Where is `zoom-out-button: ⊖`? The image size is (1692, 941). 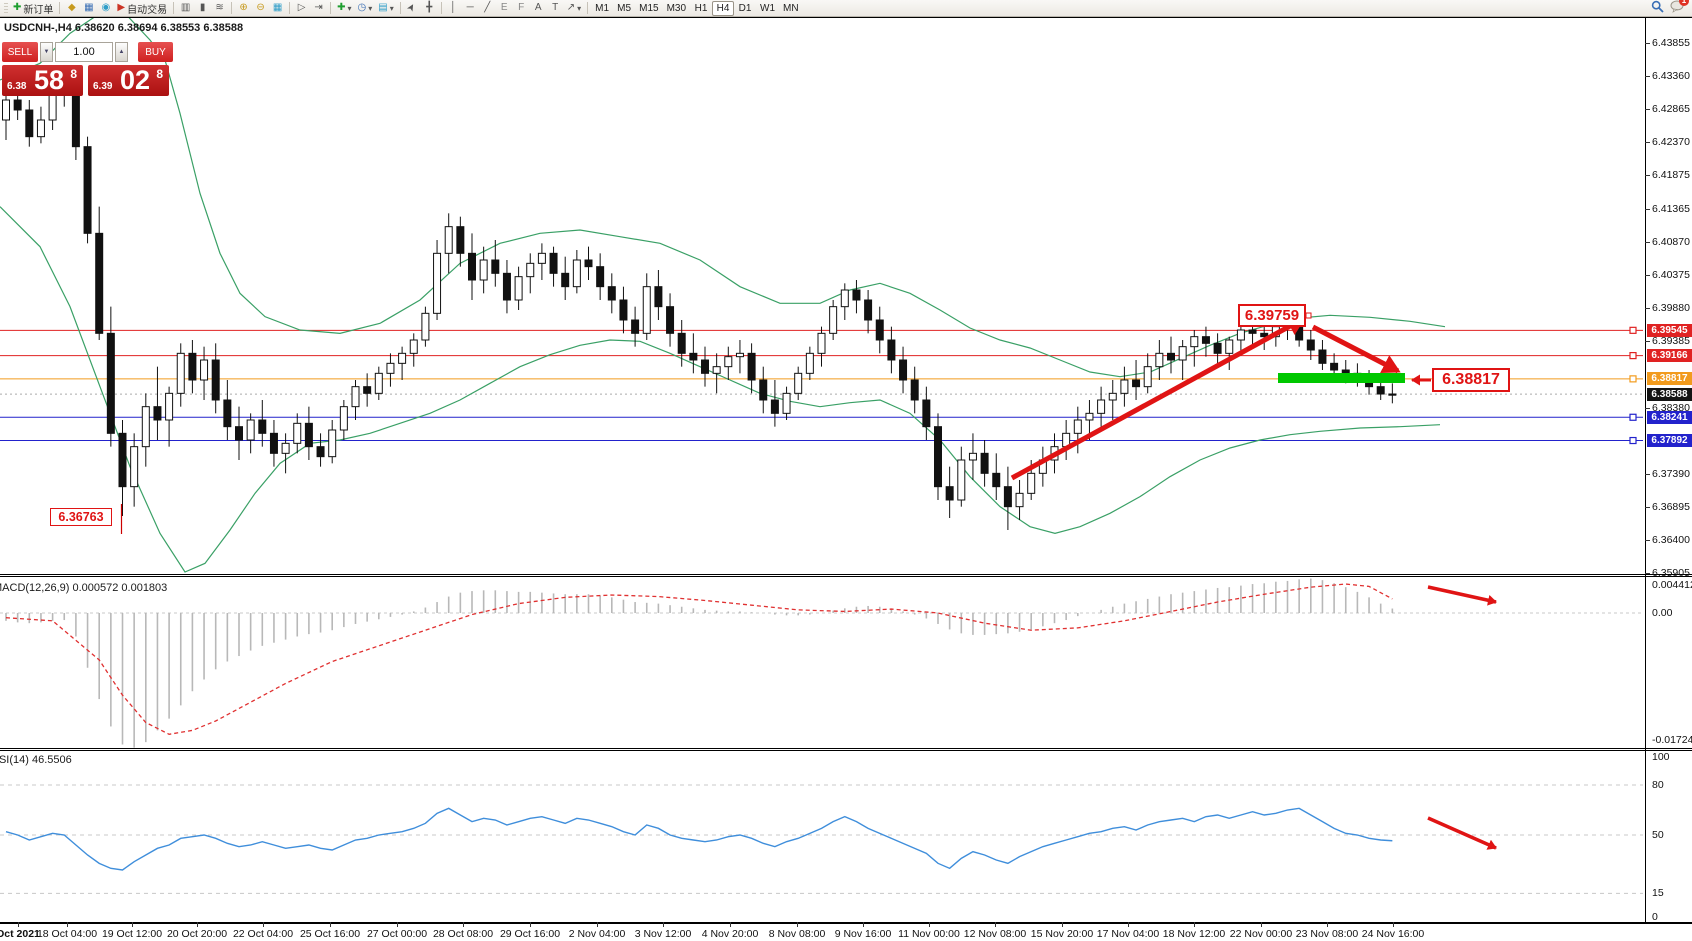
zoom-out-button: ⊖ is located at coordinates (260, 8).